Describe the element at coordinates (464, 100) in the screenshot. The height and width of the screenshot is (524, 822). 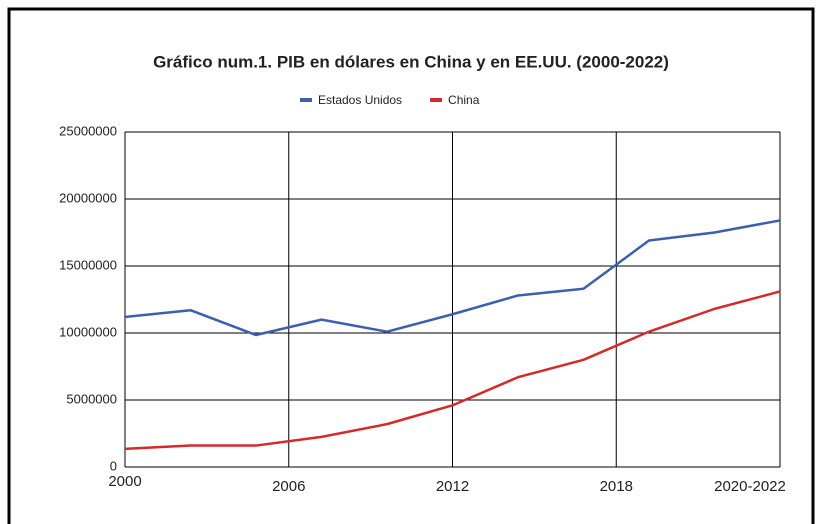
I see `legend-label: China` at that location.